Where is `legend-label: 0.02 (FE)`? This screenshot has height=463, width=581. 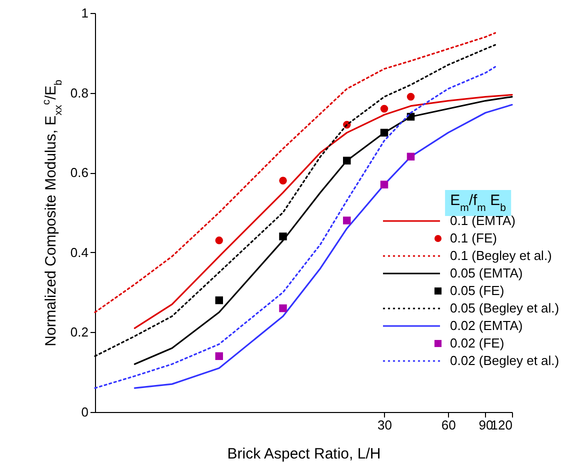 legend-label: 0.02 (FE) is located at coordinates (477, 343).